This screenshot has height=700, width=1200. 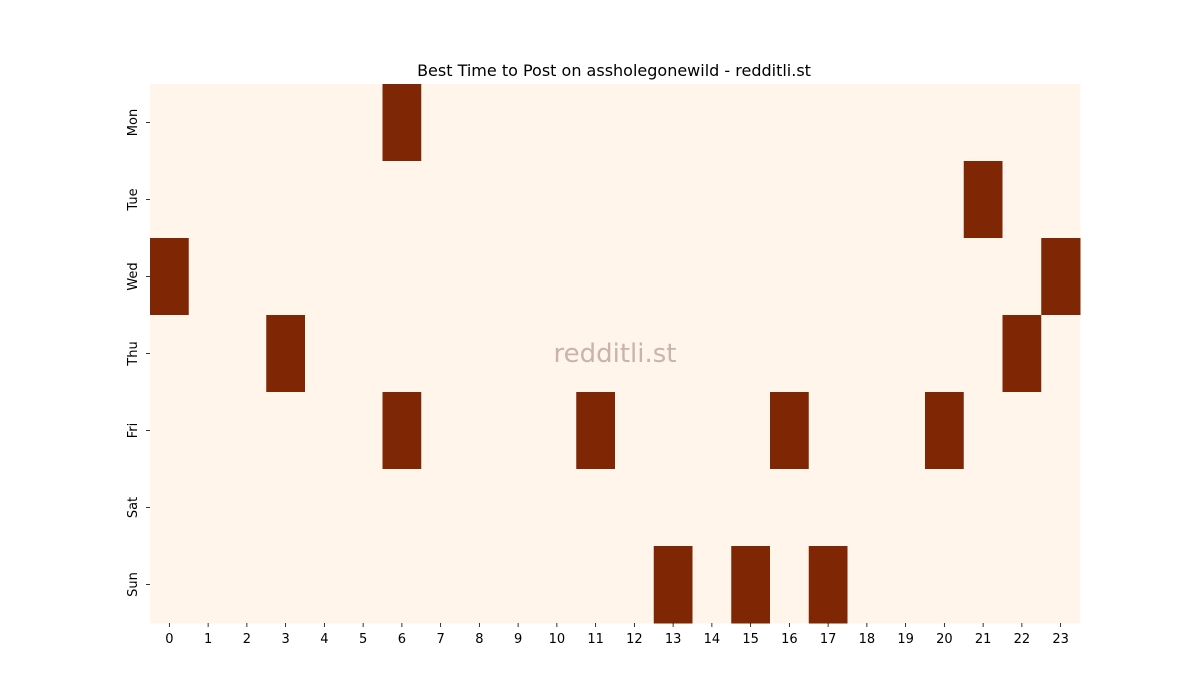 I want to click on x-tick-label-3: 3, so click(x=285, y=639).